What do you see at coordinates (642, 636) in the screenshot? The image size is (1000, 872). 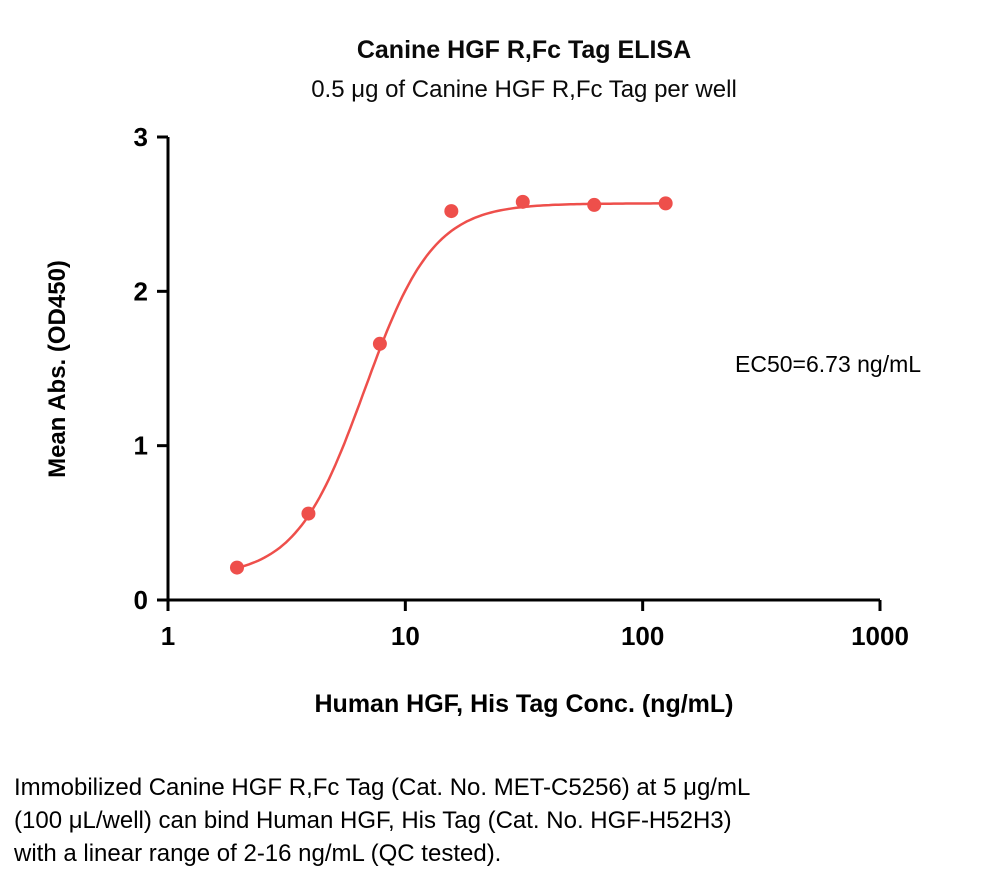 I see `x-tick-label: 100` at bounding box center [642, 636].